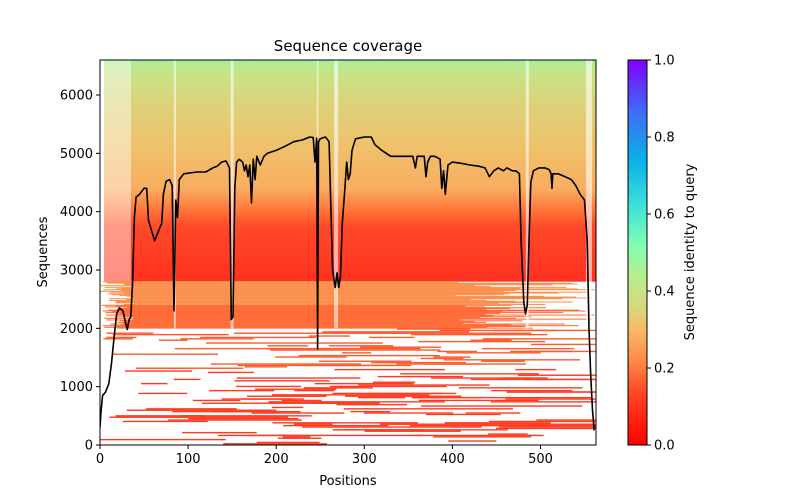 The image size is (800, 500). Describe the element at coordinates (188, 459) in the screenshot. I see `x-tick-label: 100` at that location.